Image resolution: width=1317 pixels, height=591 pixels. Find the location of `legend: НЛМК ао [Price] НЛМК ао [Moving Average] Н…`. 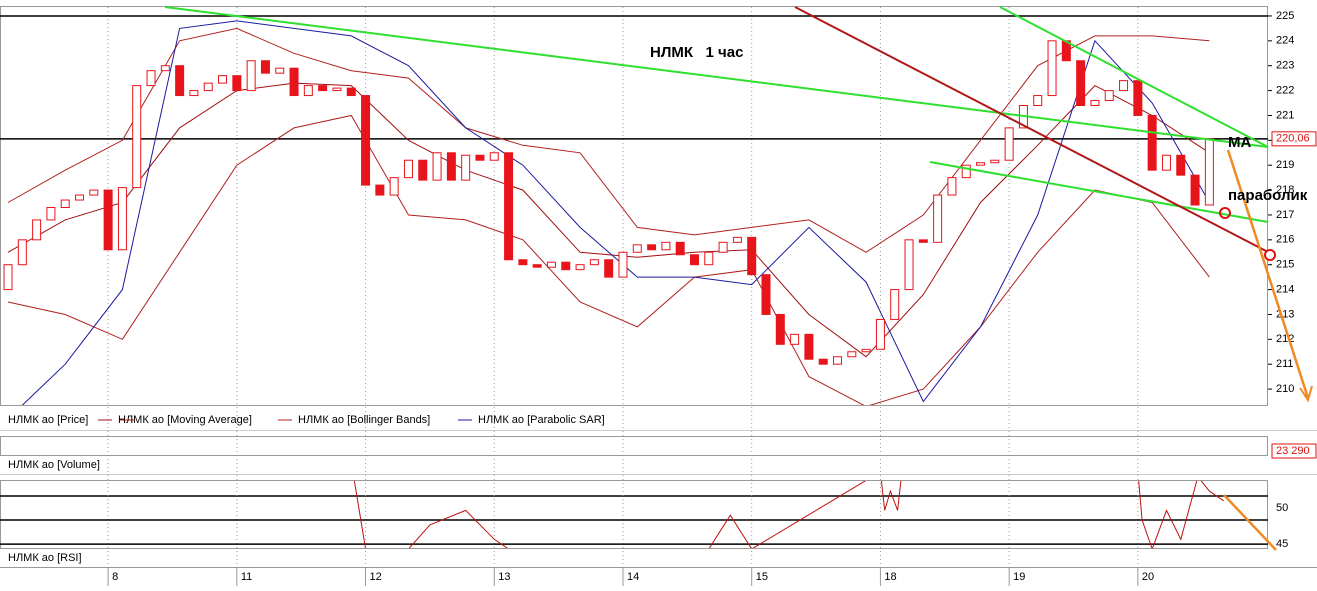

legend: НЛМК ао [Price] НЛМК ао [Moving Average] Н… is located at coordinates (306, 420).